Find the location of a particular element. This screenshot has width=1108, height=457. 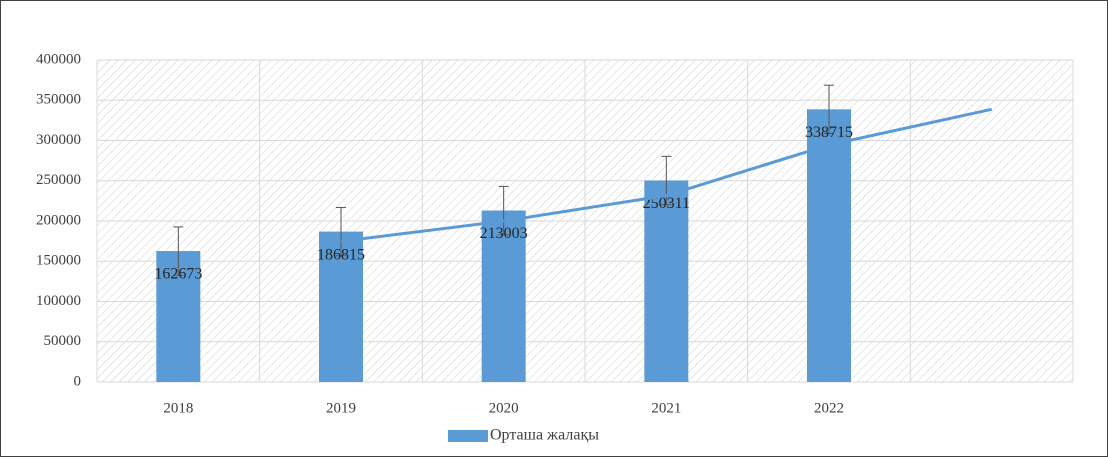

x-tick-label: 2021 is located at coordinates (666, 408).